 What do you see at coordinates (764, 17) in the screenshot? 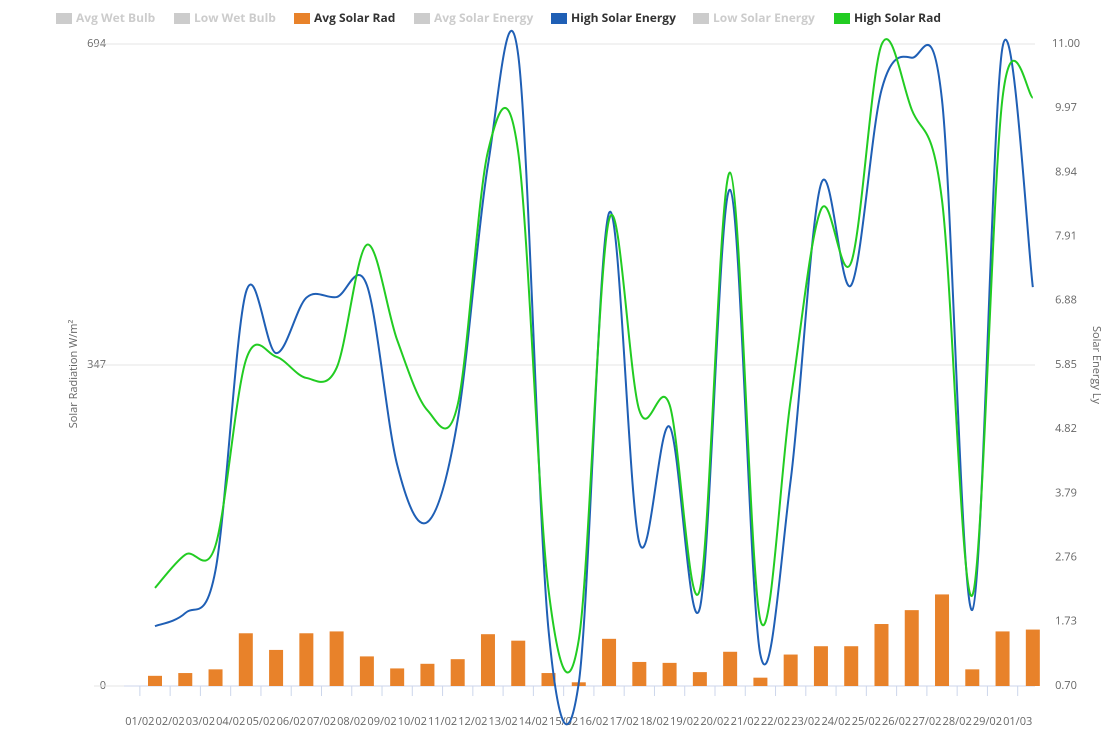
I see `legend-text: Low Solar Energy` at bounding box center [764, 17].